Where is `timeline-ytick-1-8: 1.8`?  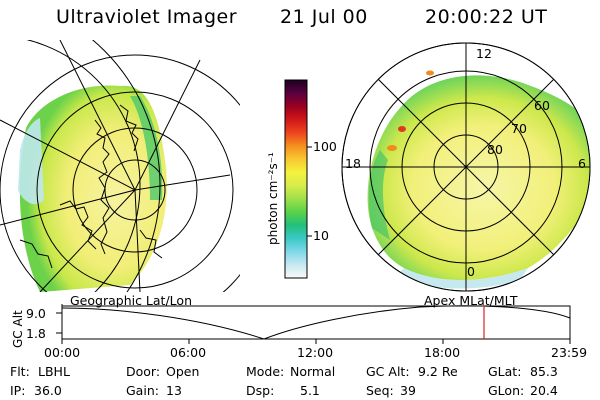
timeline-ytick-1-8: 1.8 is located at coordinates (36, 333).